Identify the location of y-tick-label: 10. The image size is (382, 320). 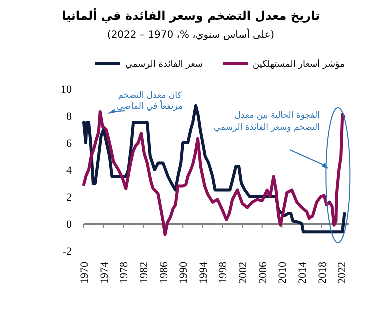
(66, 90).